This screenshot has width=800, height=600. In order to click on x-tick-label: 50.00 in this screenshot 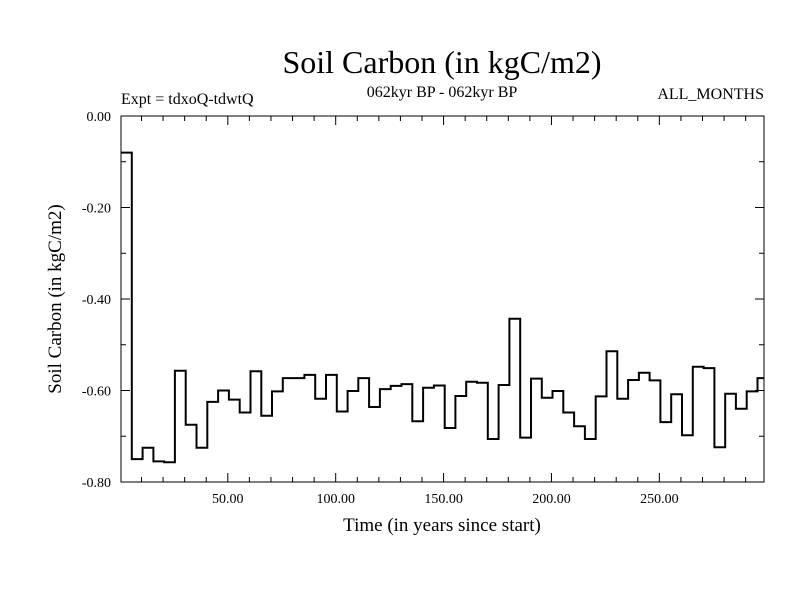, I will do `click(228, 499)`.